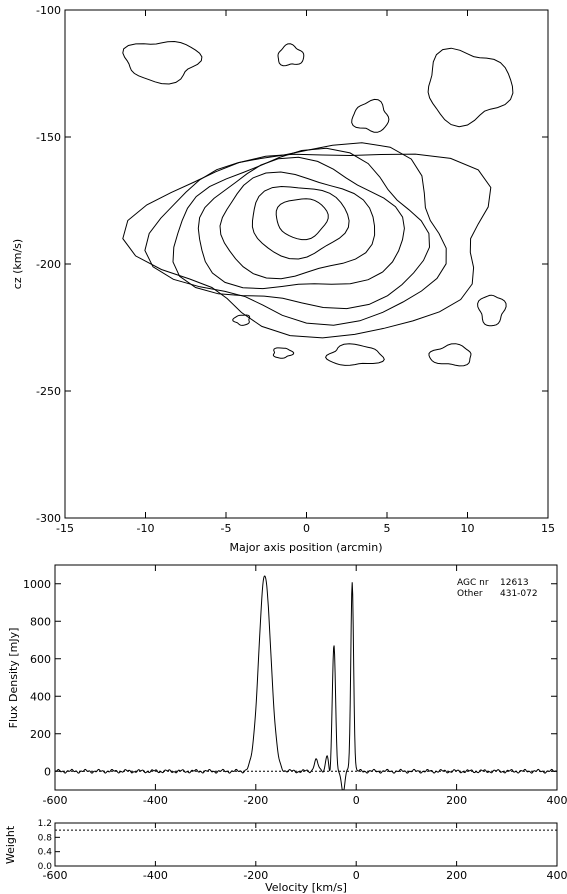 The height and width of the screenshot is (894, 567). Describe the element at coordinates (17, 264) in the screenshot. I see `pv-y-axis-label: cz (km/s)` at that location.